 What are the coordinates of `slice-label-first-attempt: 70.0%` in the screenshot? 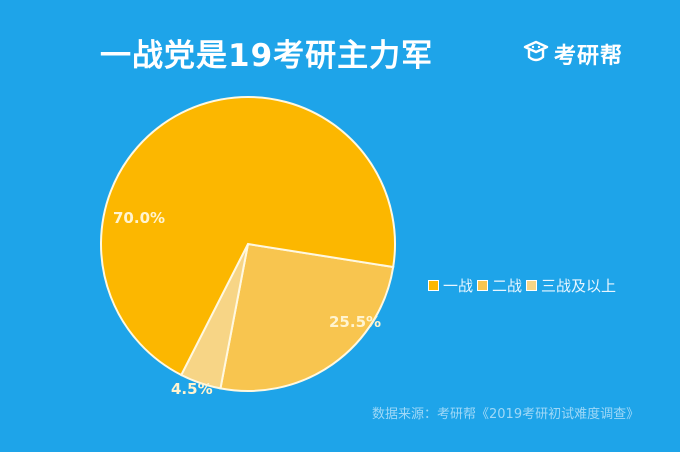 It's located at (139, 218).